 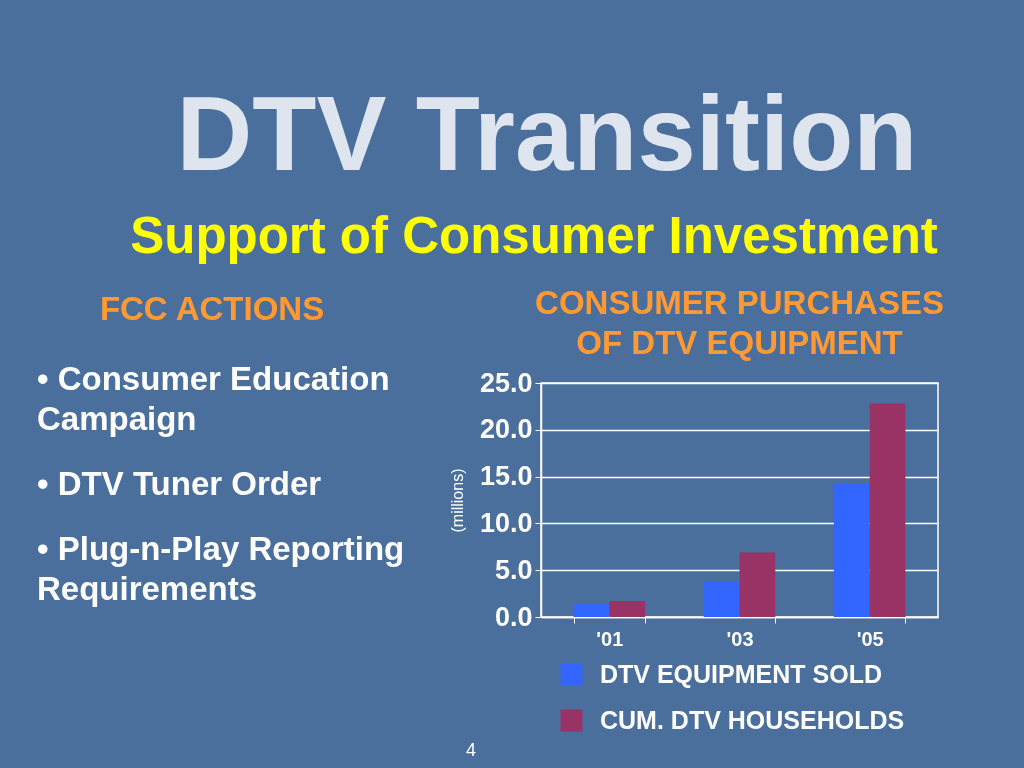 I want to click on y-axis-title: (millions), so click(x=457, y=500).